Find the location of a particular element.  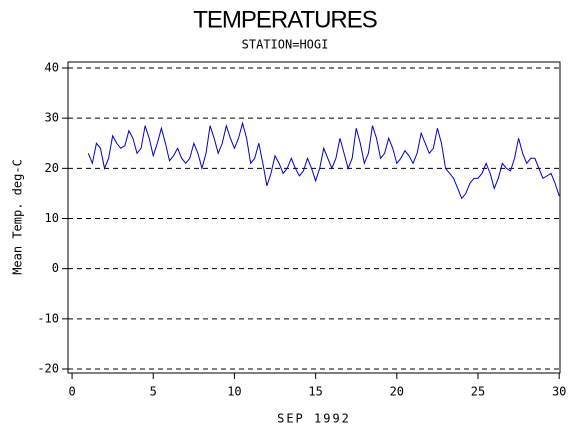

x-tick-label: 25 is located at coordinates (478, 392).